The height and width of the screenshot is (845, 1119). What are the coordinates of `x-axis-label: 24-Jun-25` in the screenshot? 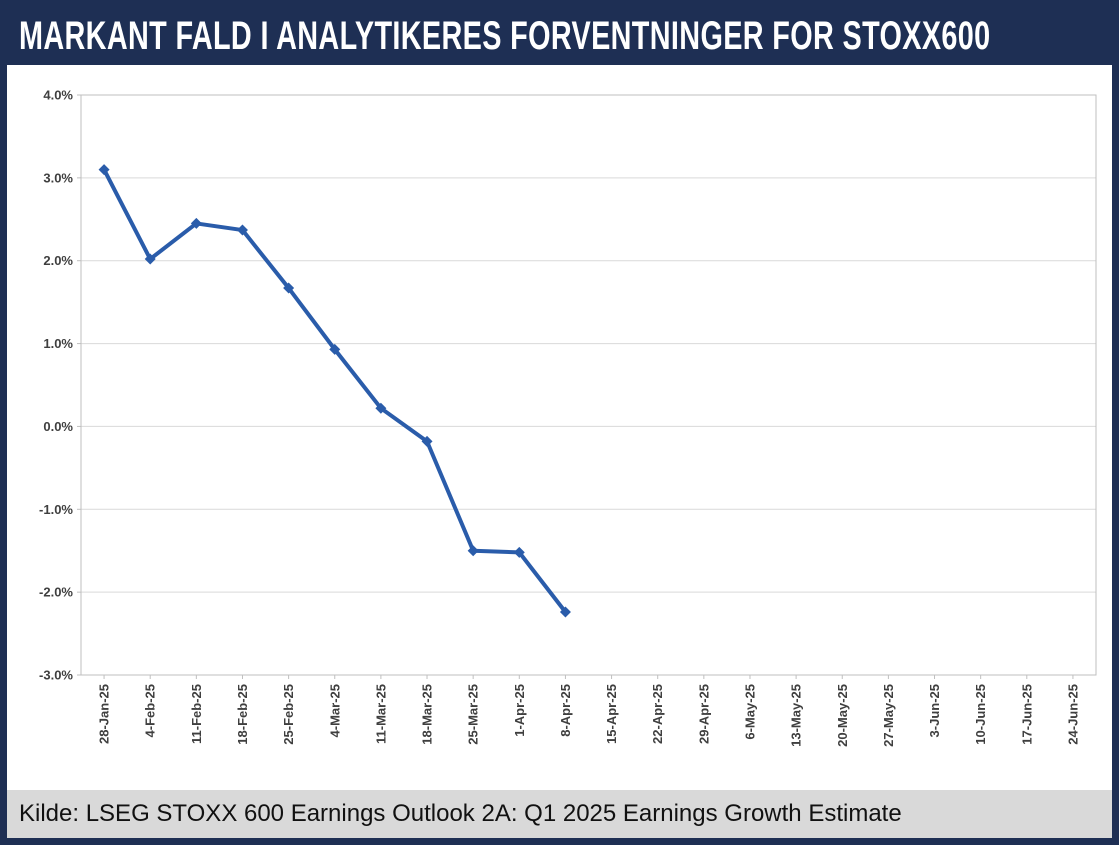 It's located at (1072, 714).